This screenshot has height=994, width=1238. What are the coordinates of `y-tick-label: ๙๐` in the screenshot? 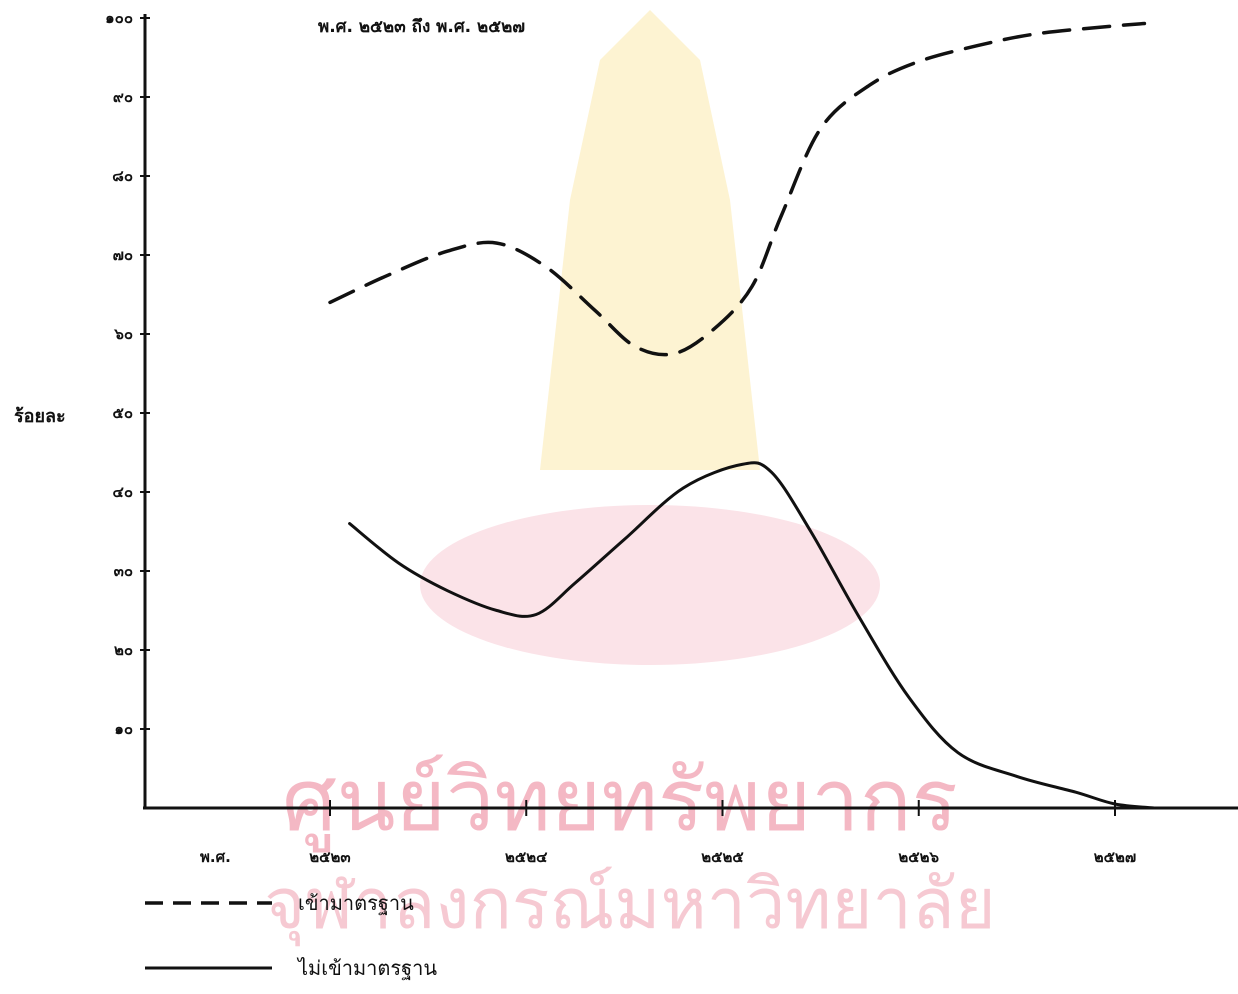 It's located at (123, 97).